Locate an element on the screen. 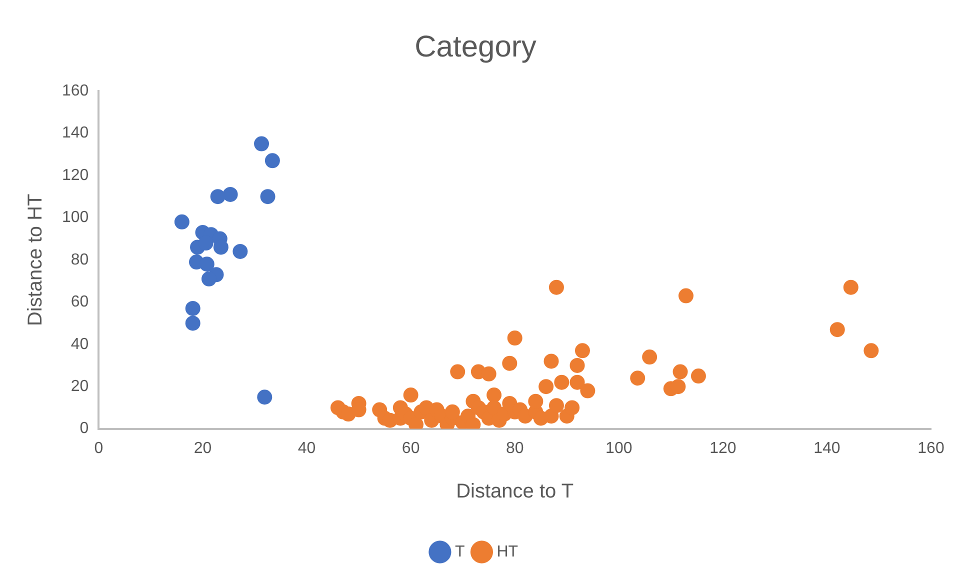 The width and height of the screenshot is (961, 580). x-tick-label: 140 is located at coordinates (827, 448).